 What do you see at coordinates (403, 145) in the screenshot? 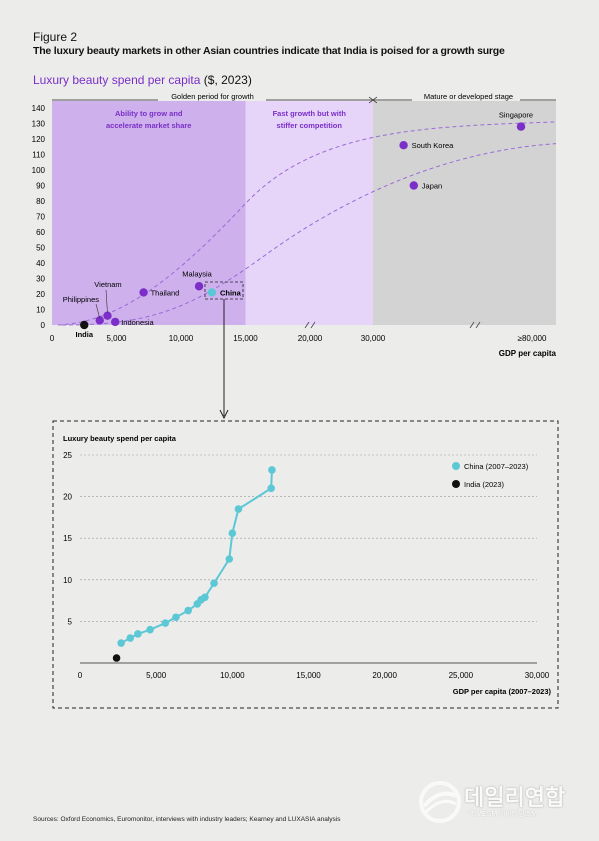
I see `point-south-korea` at bounding box center [403, 145].